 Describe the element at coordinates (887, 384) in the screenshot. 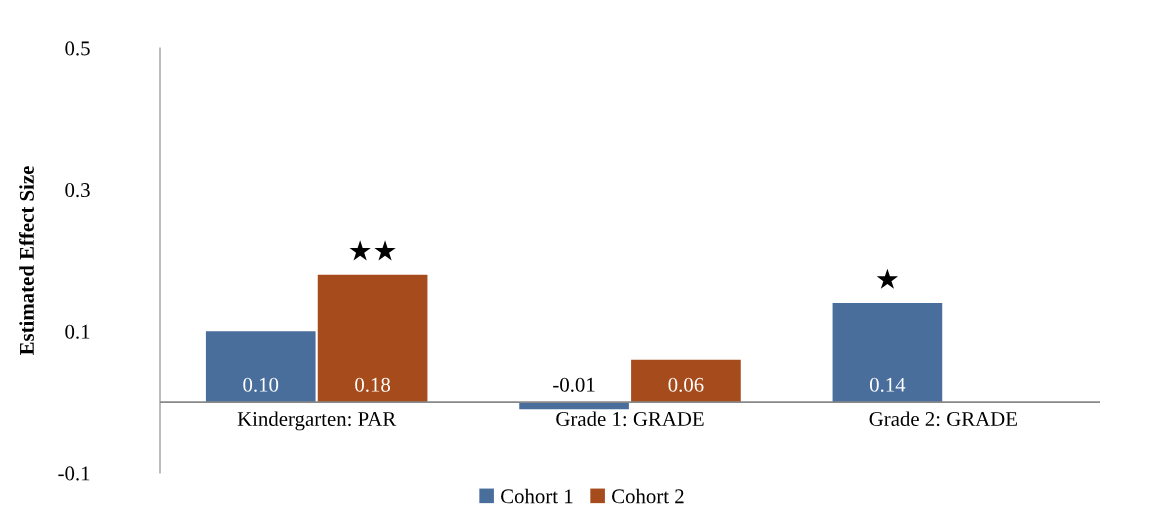

I see `data-label: 0.14` at that location.